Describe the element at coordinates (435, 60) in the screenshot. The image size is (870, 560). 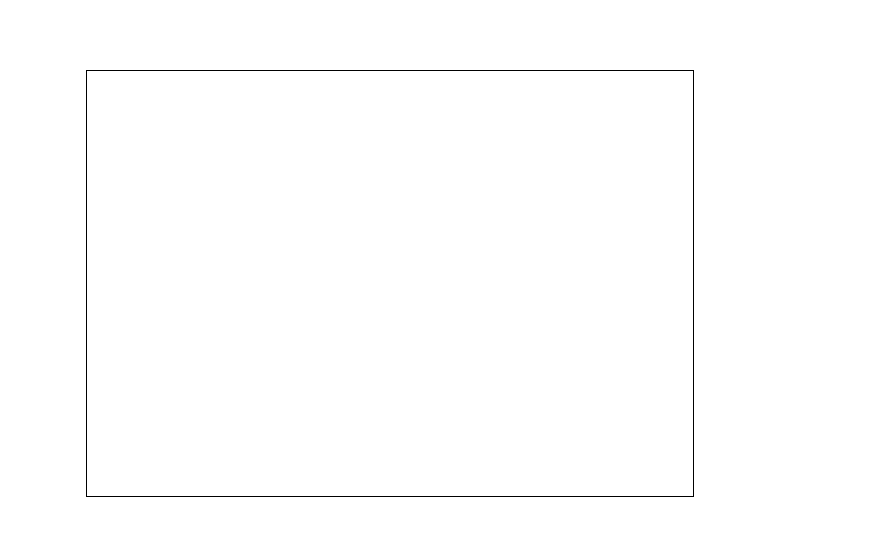
I see `top-temperature-axis` at that location.